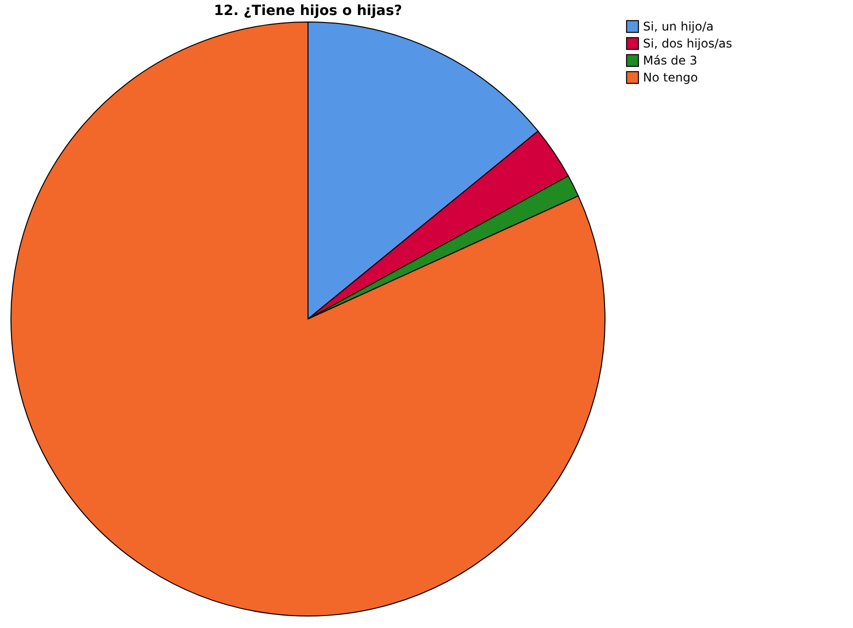 The height and width of the screenshot is (628, 853). I want to click on legend-label: Más de 3, so click(670, 61).